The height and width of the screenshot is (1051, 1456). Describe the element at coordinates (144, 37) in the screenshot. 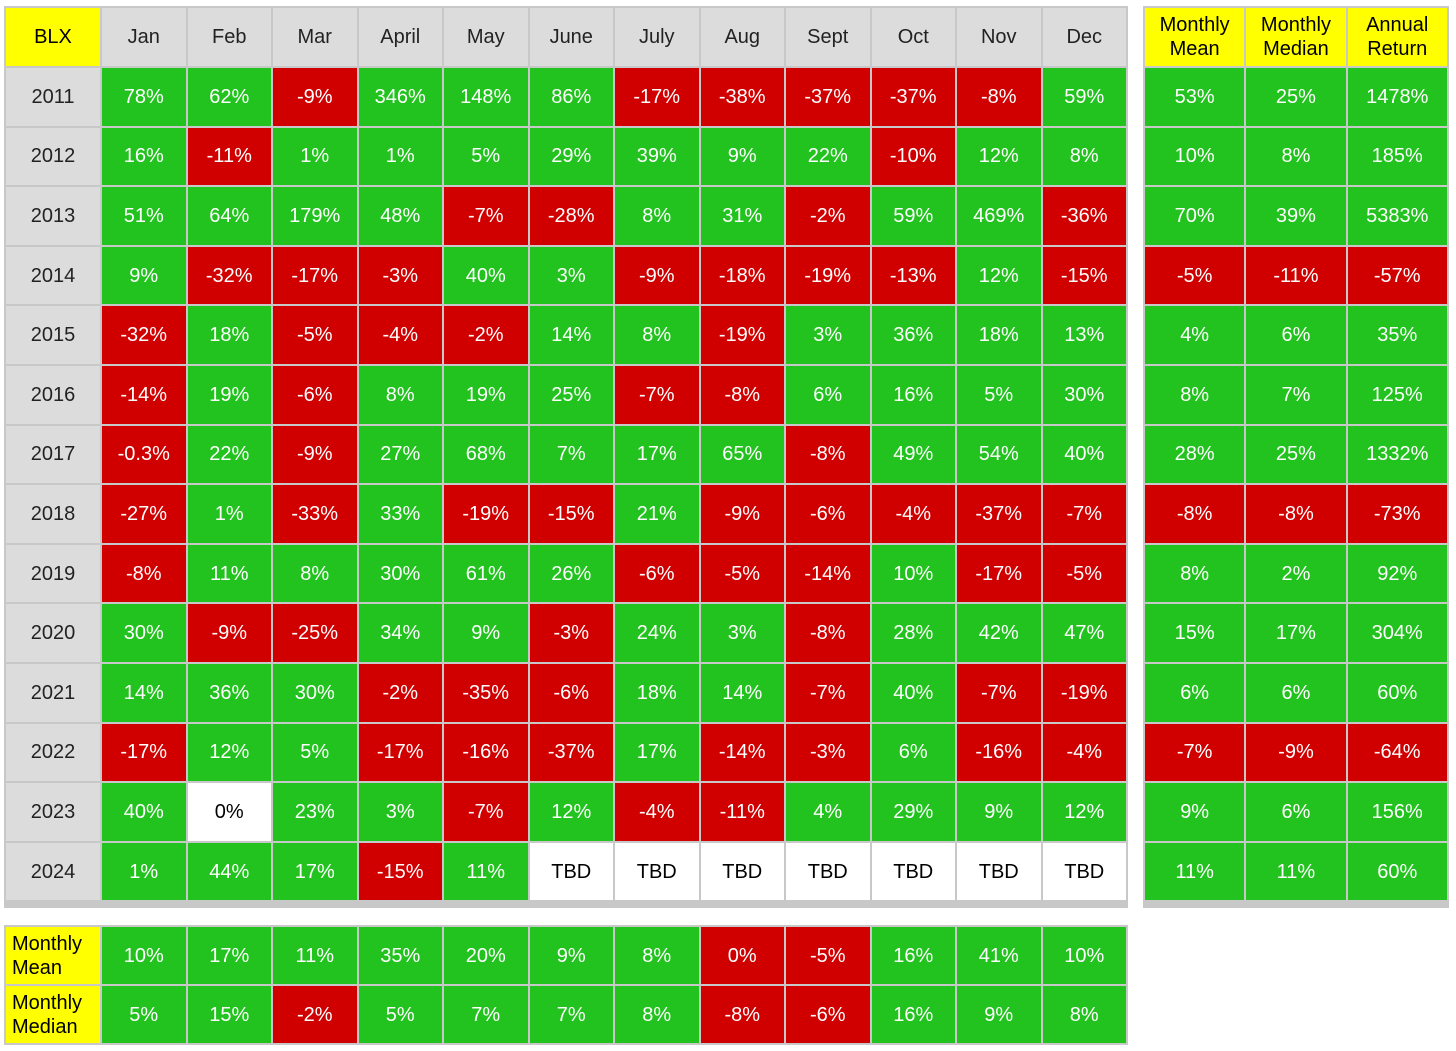

I see `month-header: Jan` at that location.